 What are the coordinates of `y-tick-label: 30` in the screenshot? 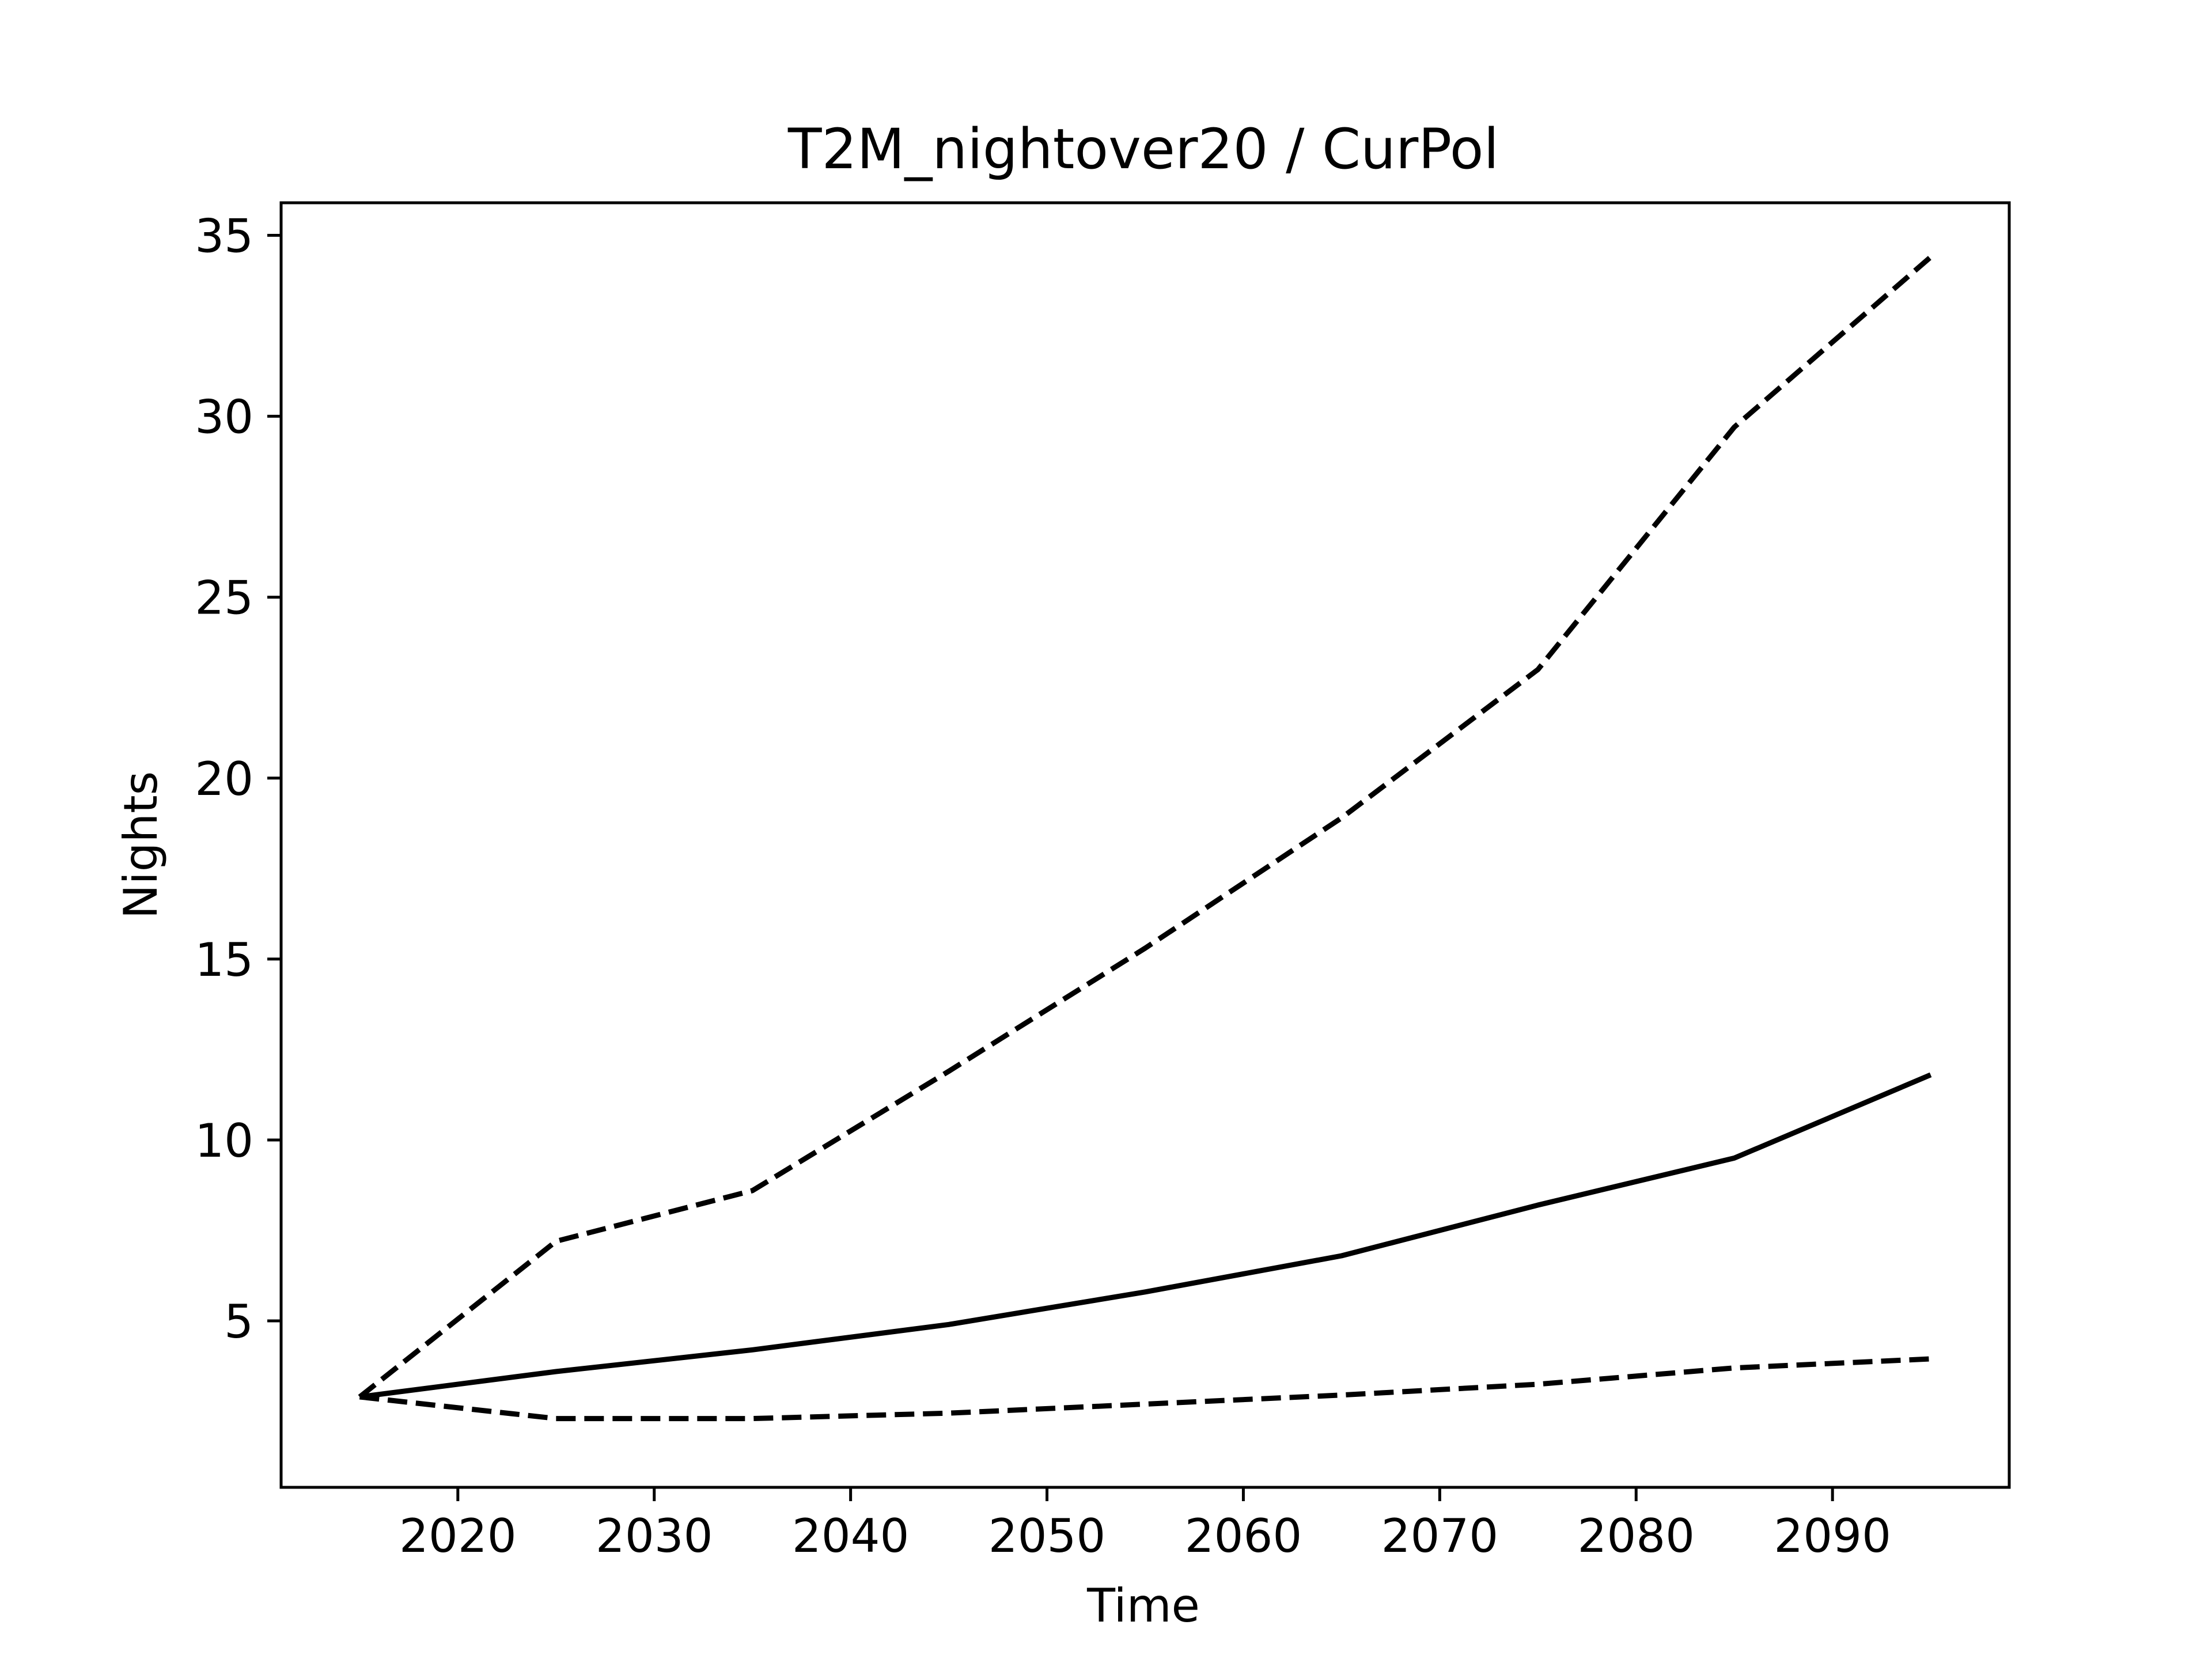 It's located at (224, 417).